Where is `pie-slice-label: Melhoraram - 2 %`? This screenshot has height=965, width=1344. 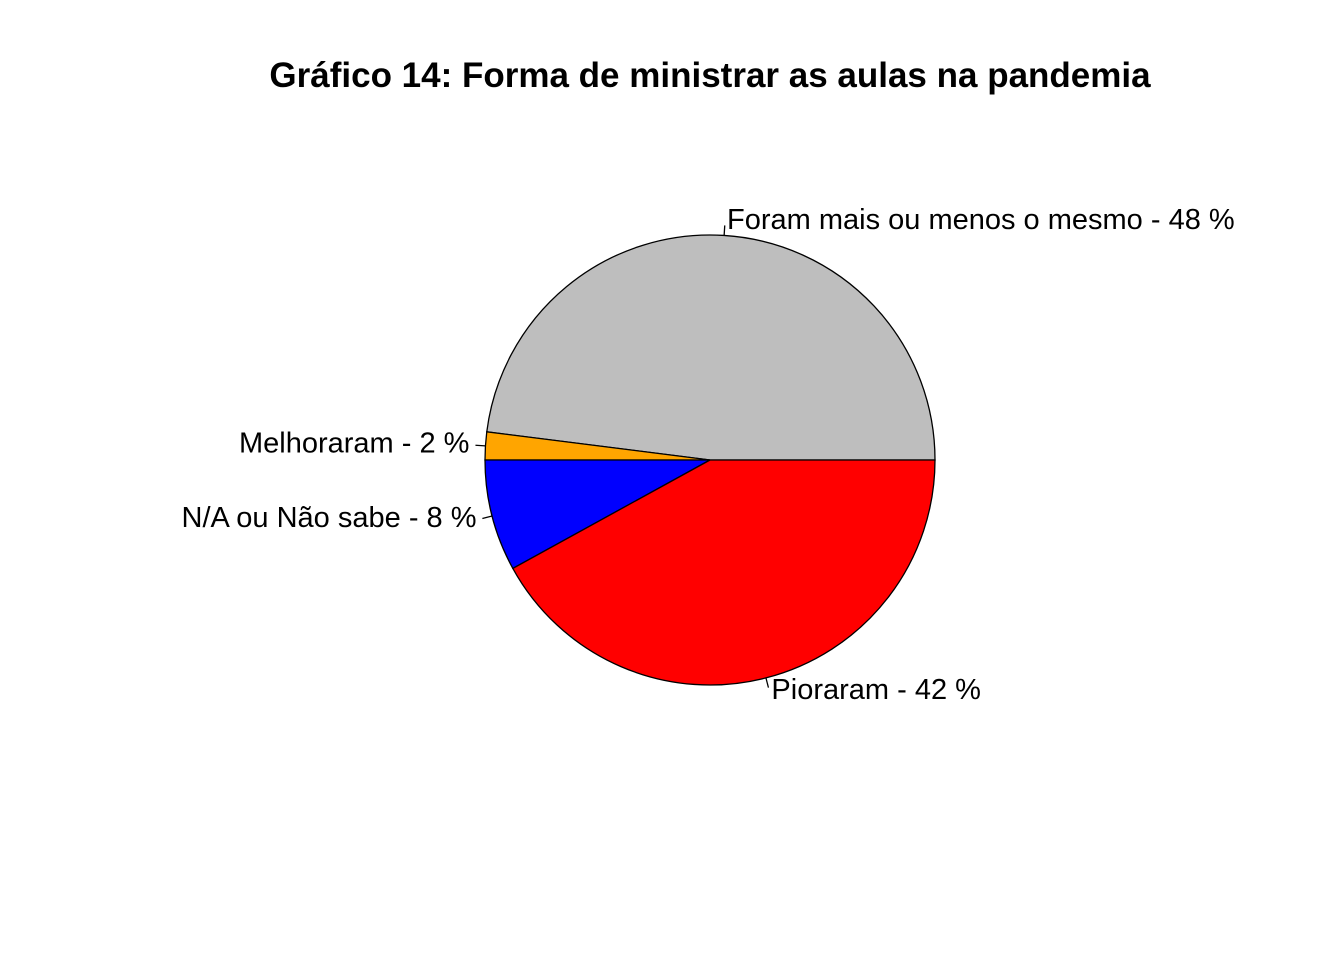 pie-slice-label: Melhoraram - 2 % is located at coordinates (354, 444).